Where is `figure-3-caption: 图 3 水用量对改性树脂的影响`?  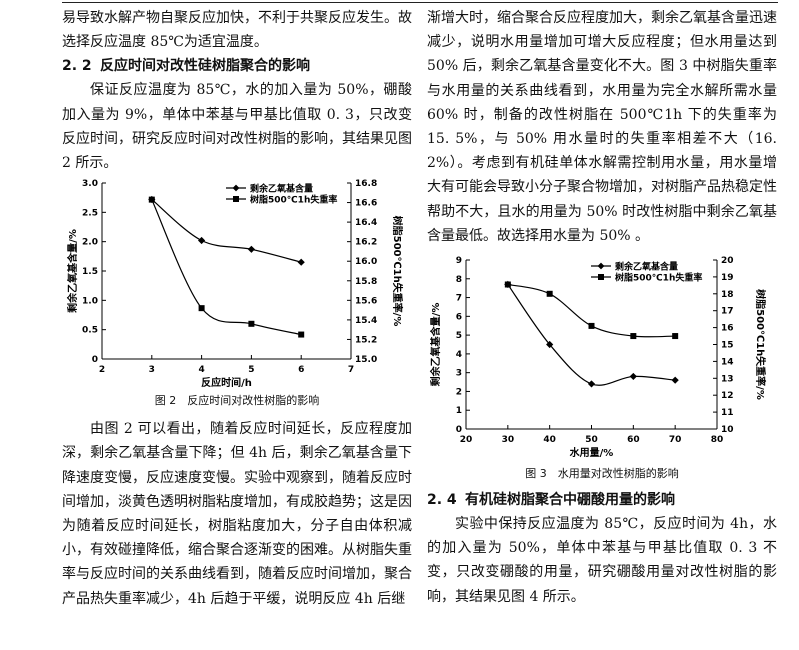
figure-3-caption: 图 3 水用量对改性树脂的影响 is located at coordinates (602, 474).